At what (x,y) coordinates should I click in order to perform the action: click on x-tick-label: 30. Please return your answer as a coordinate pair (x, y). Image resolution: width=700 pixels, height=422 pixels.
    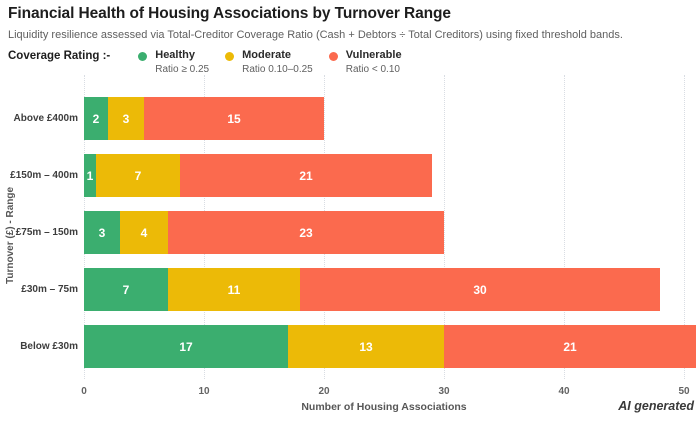
    Looking at the image, I should click on (444, 391).